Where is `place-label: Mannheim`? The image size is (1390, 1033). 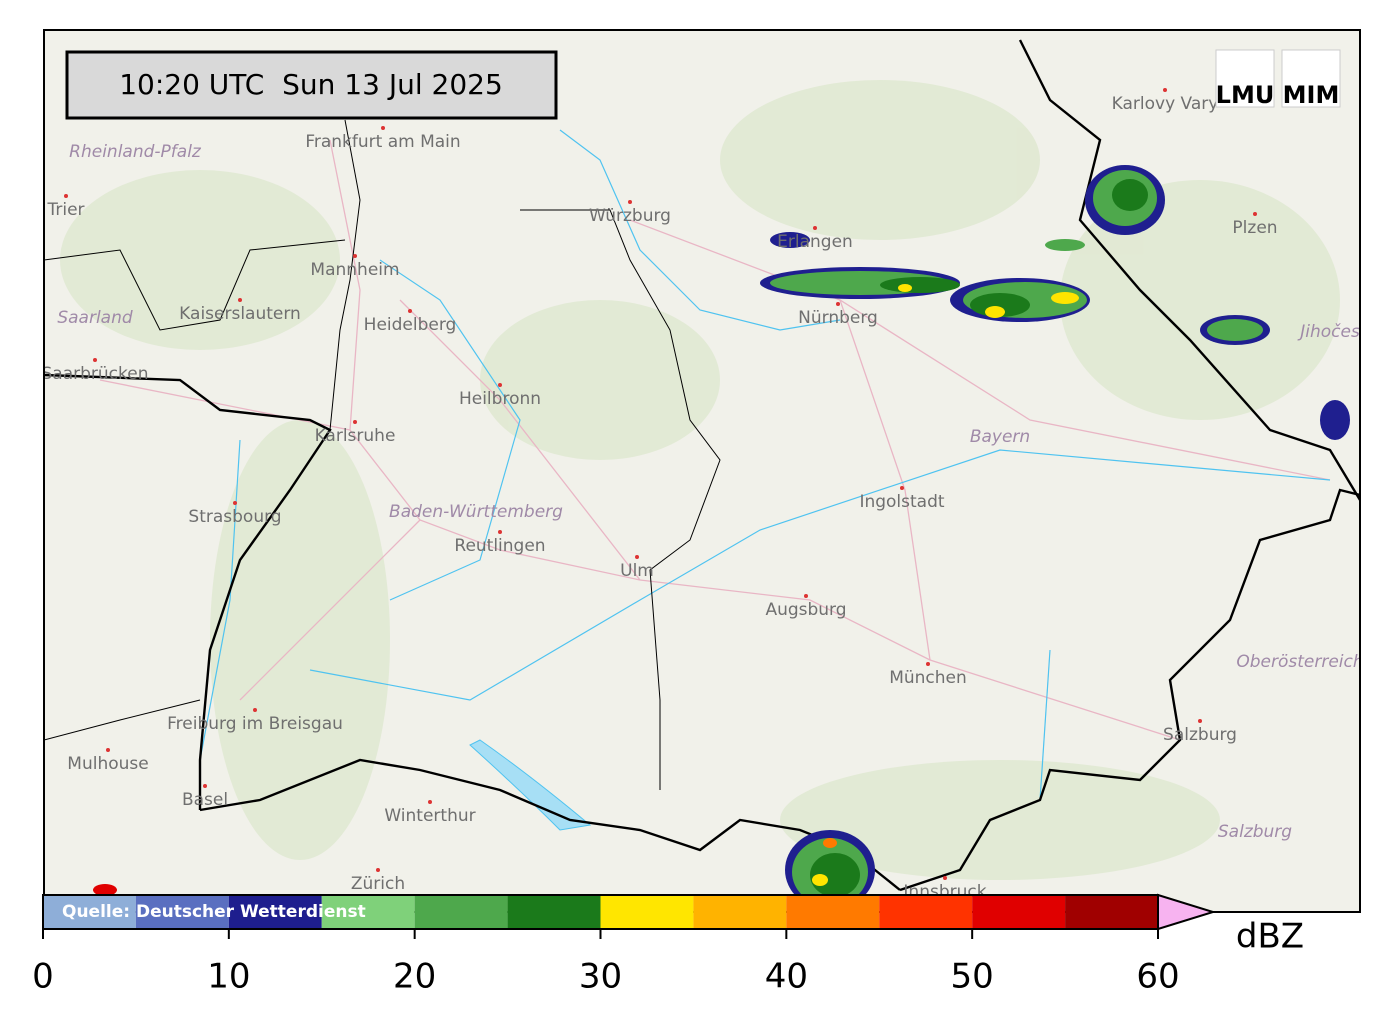 place-label: Mannheim is located at coordinates (354, 270).